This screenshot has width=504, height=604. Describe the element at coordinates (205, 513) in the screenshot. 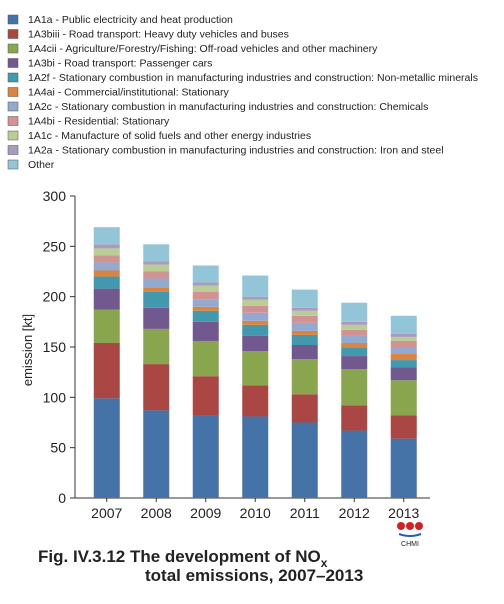

I see `x-tick-label: 2009` at that location.